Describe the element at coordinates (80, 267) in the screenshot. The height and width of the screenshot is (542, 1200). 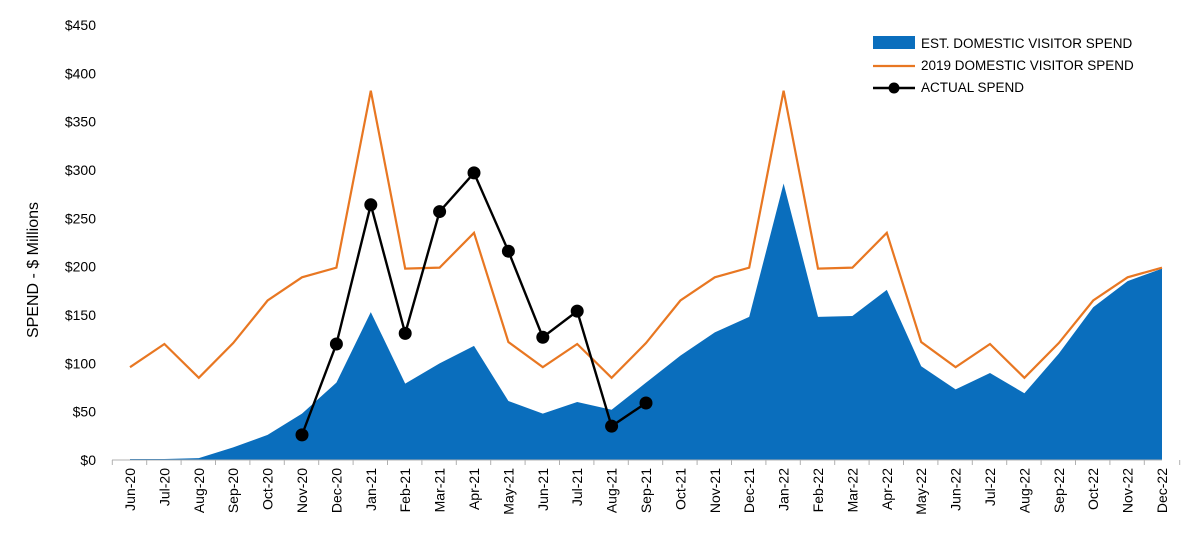
I see `y-tick-label: $200` at that location.